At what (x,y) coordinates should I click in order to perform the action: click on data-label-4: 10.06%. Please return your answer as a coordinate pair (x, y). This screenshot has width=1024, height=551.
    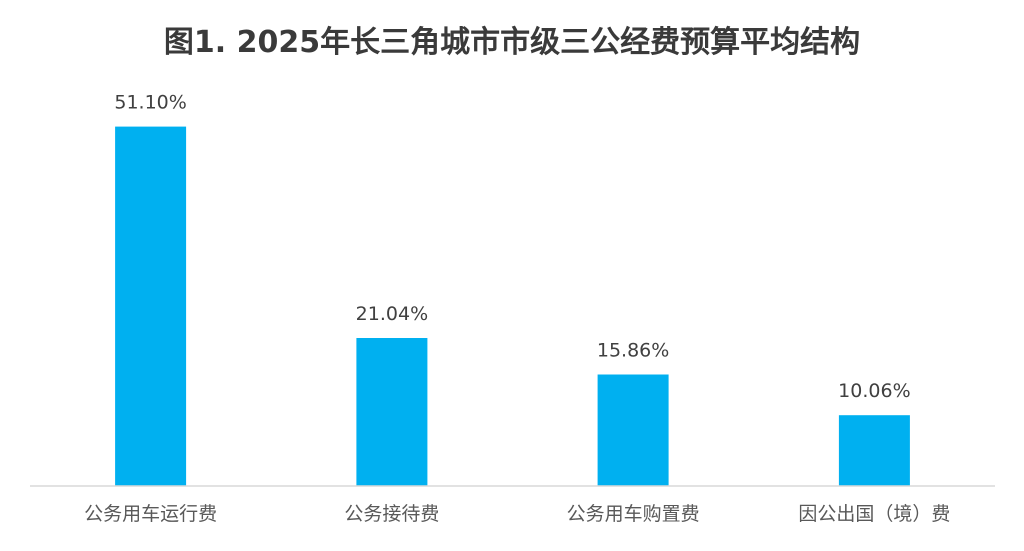
    Looking at the image, I should click on (874, 391).